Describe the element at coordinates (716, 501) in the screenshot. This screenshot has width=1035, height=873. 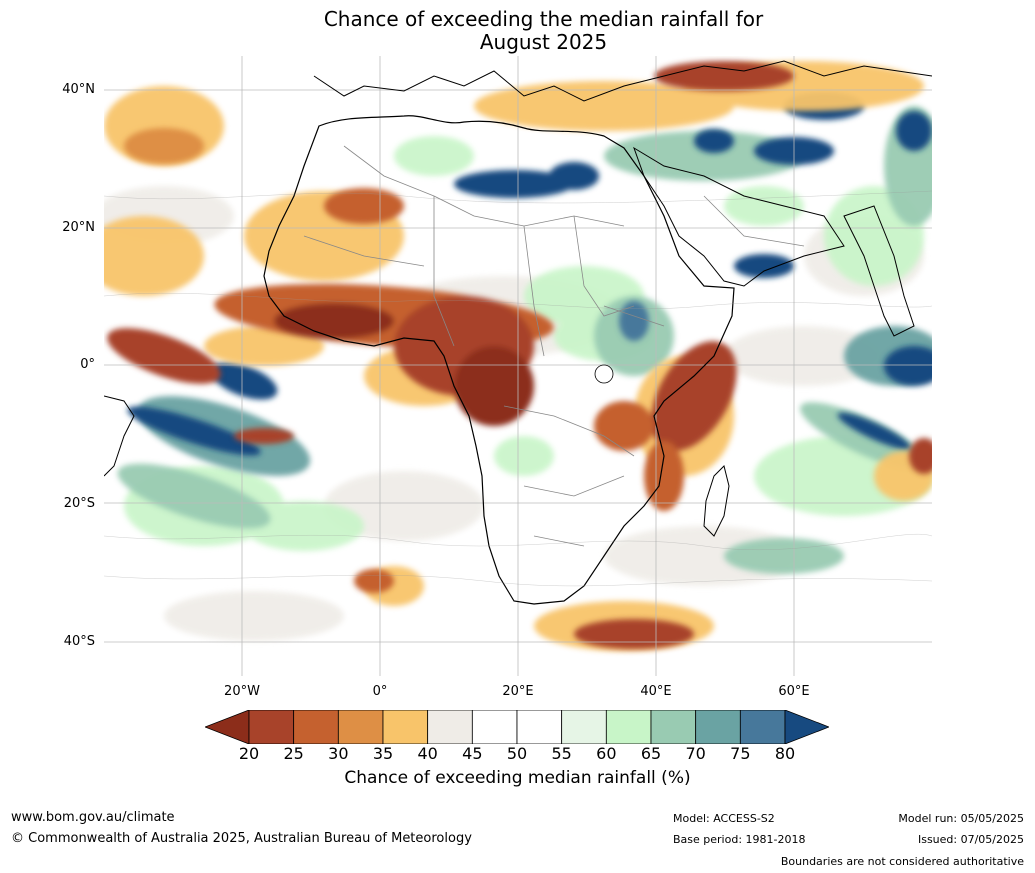
I see `madagascar-coastline` at that location.